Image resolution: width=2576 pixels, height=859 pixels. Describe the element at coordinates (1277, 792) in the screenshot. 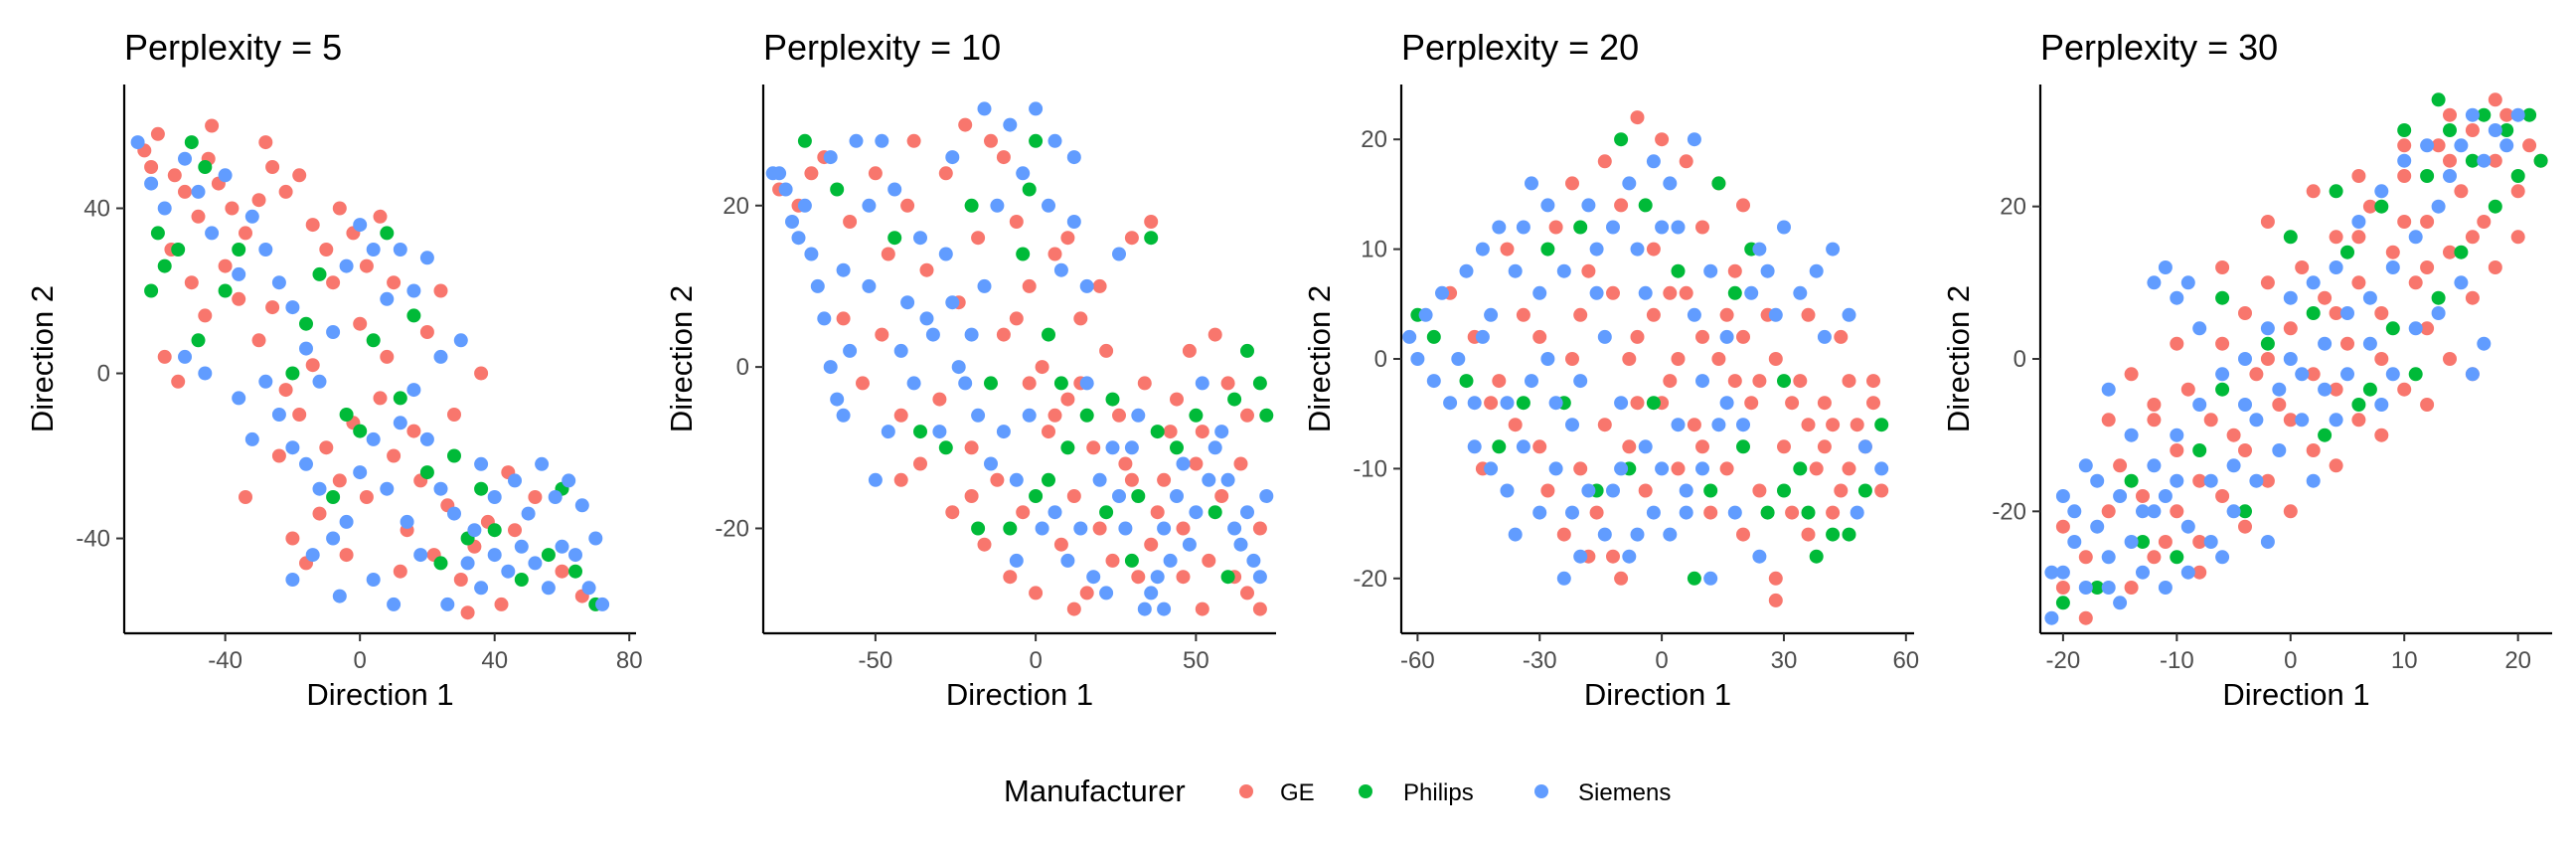

I see `legend-item-ge: GE` at that location.